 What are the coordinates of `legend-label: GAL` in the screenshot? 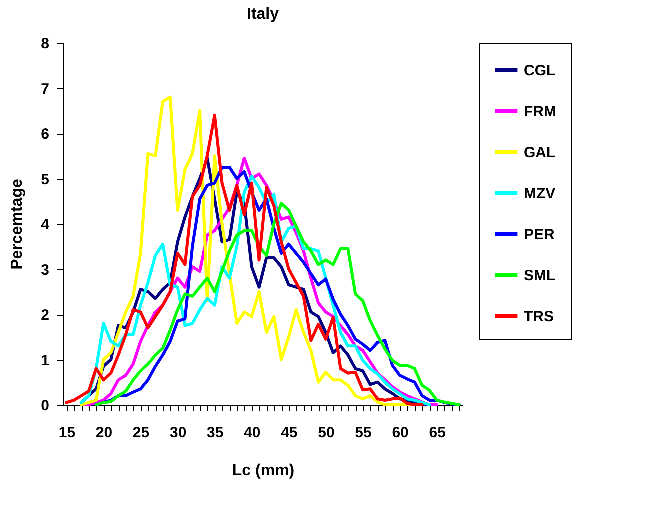 It's located at (540, 153).